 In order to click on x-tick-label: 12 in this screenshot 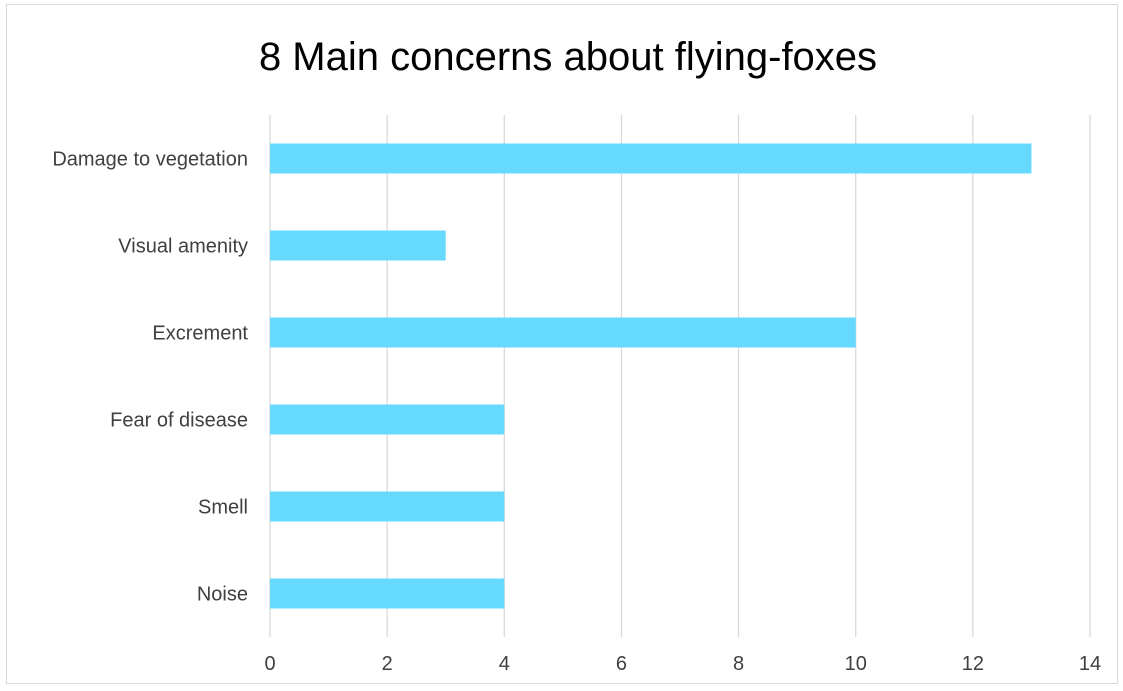, I will do `click(973, 664)`.